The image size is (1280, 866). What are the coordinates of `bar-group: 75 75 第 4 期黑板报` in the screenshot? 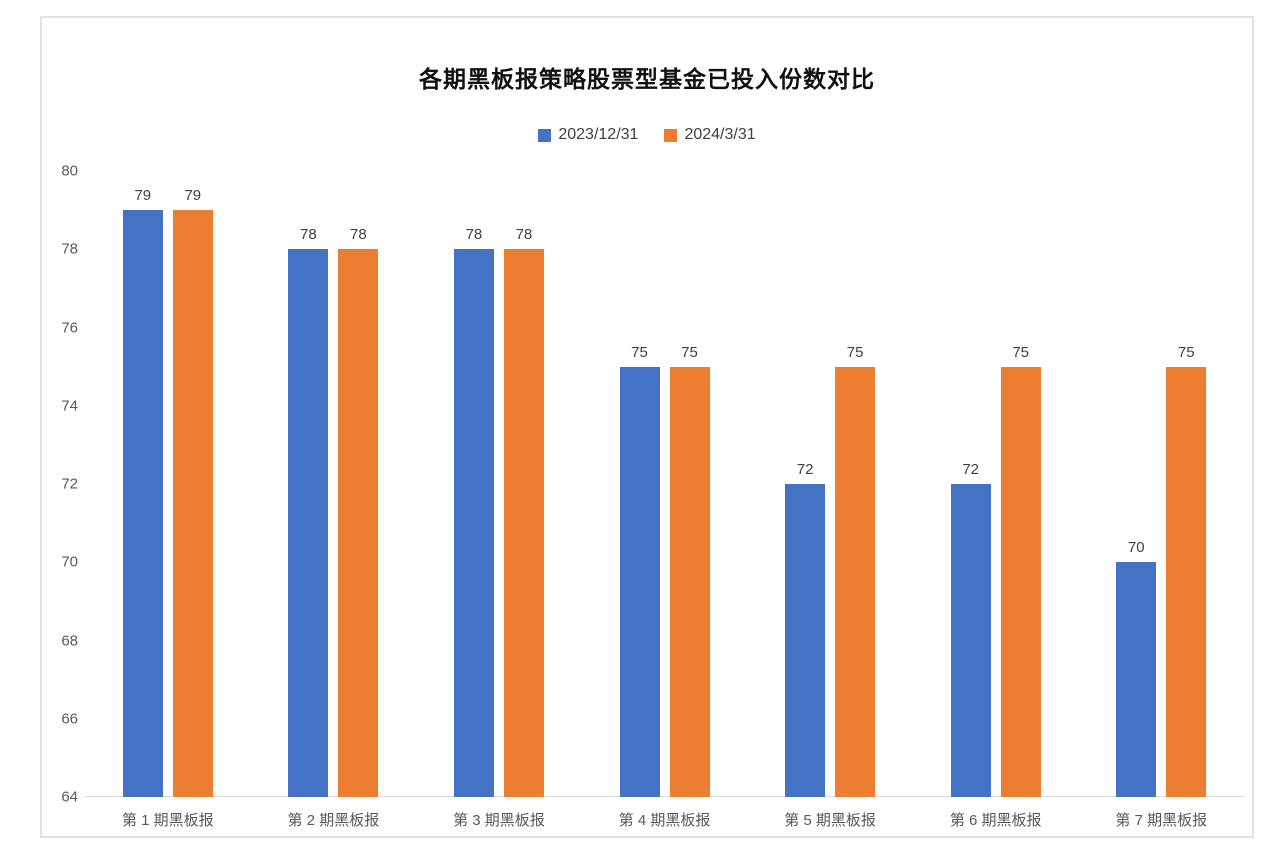 It's located at (665, 500).